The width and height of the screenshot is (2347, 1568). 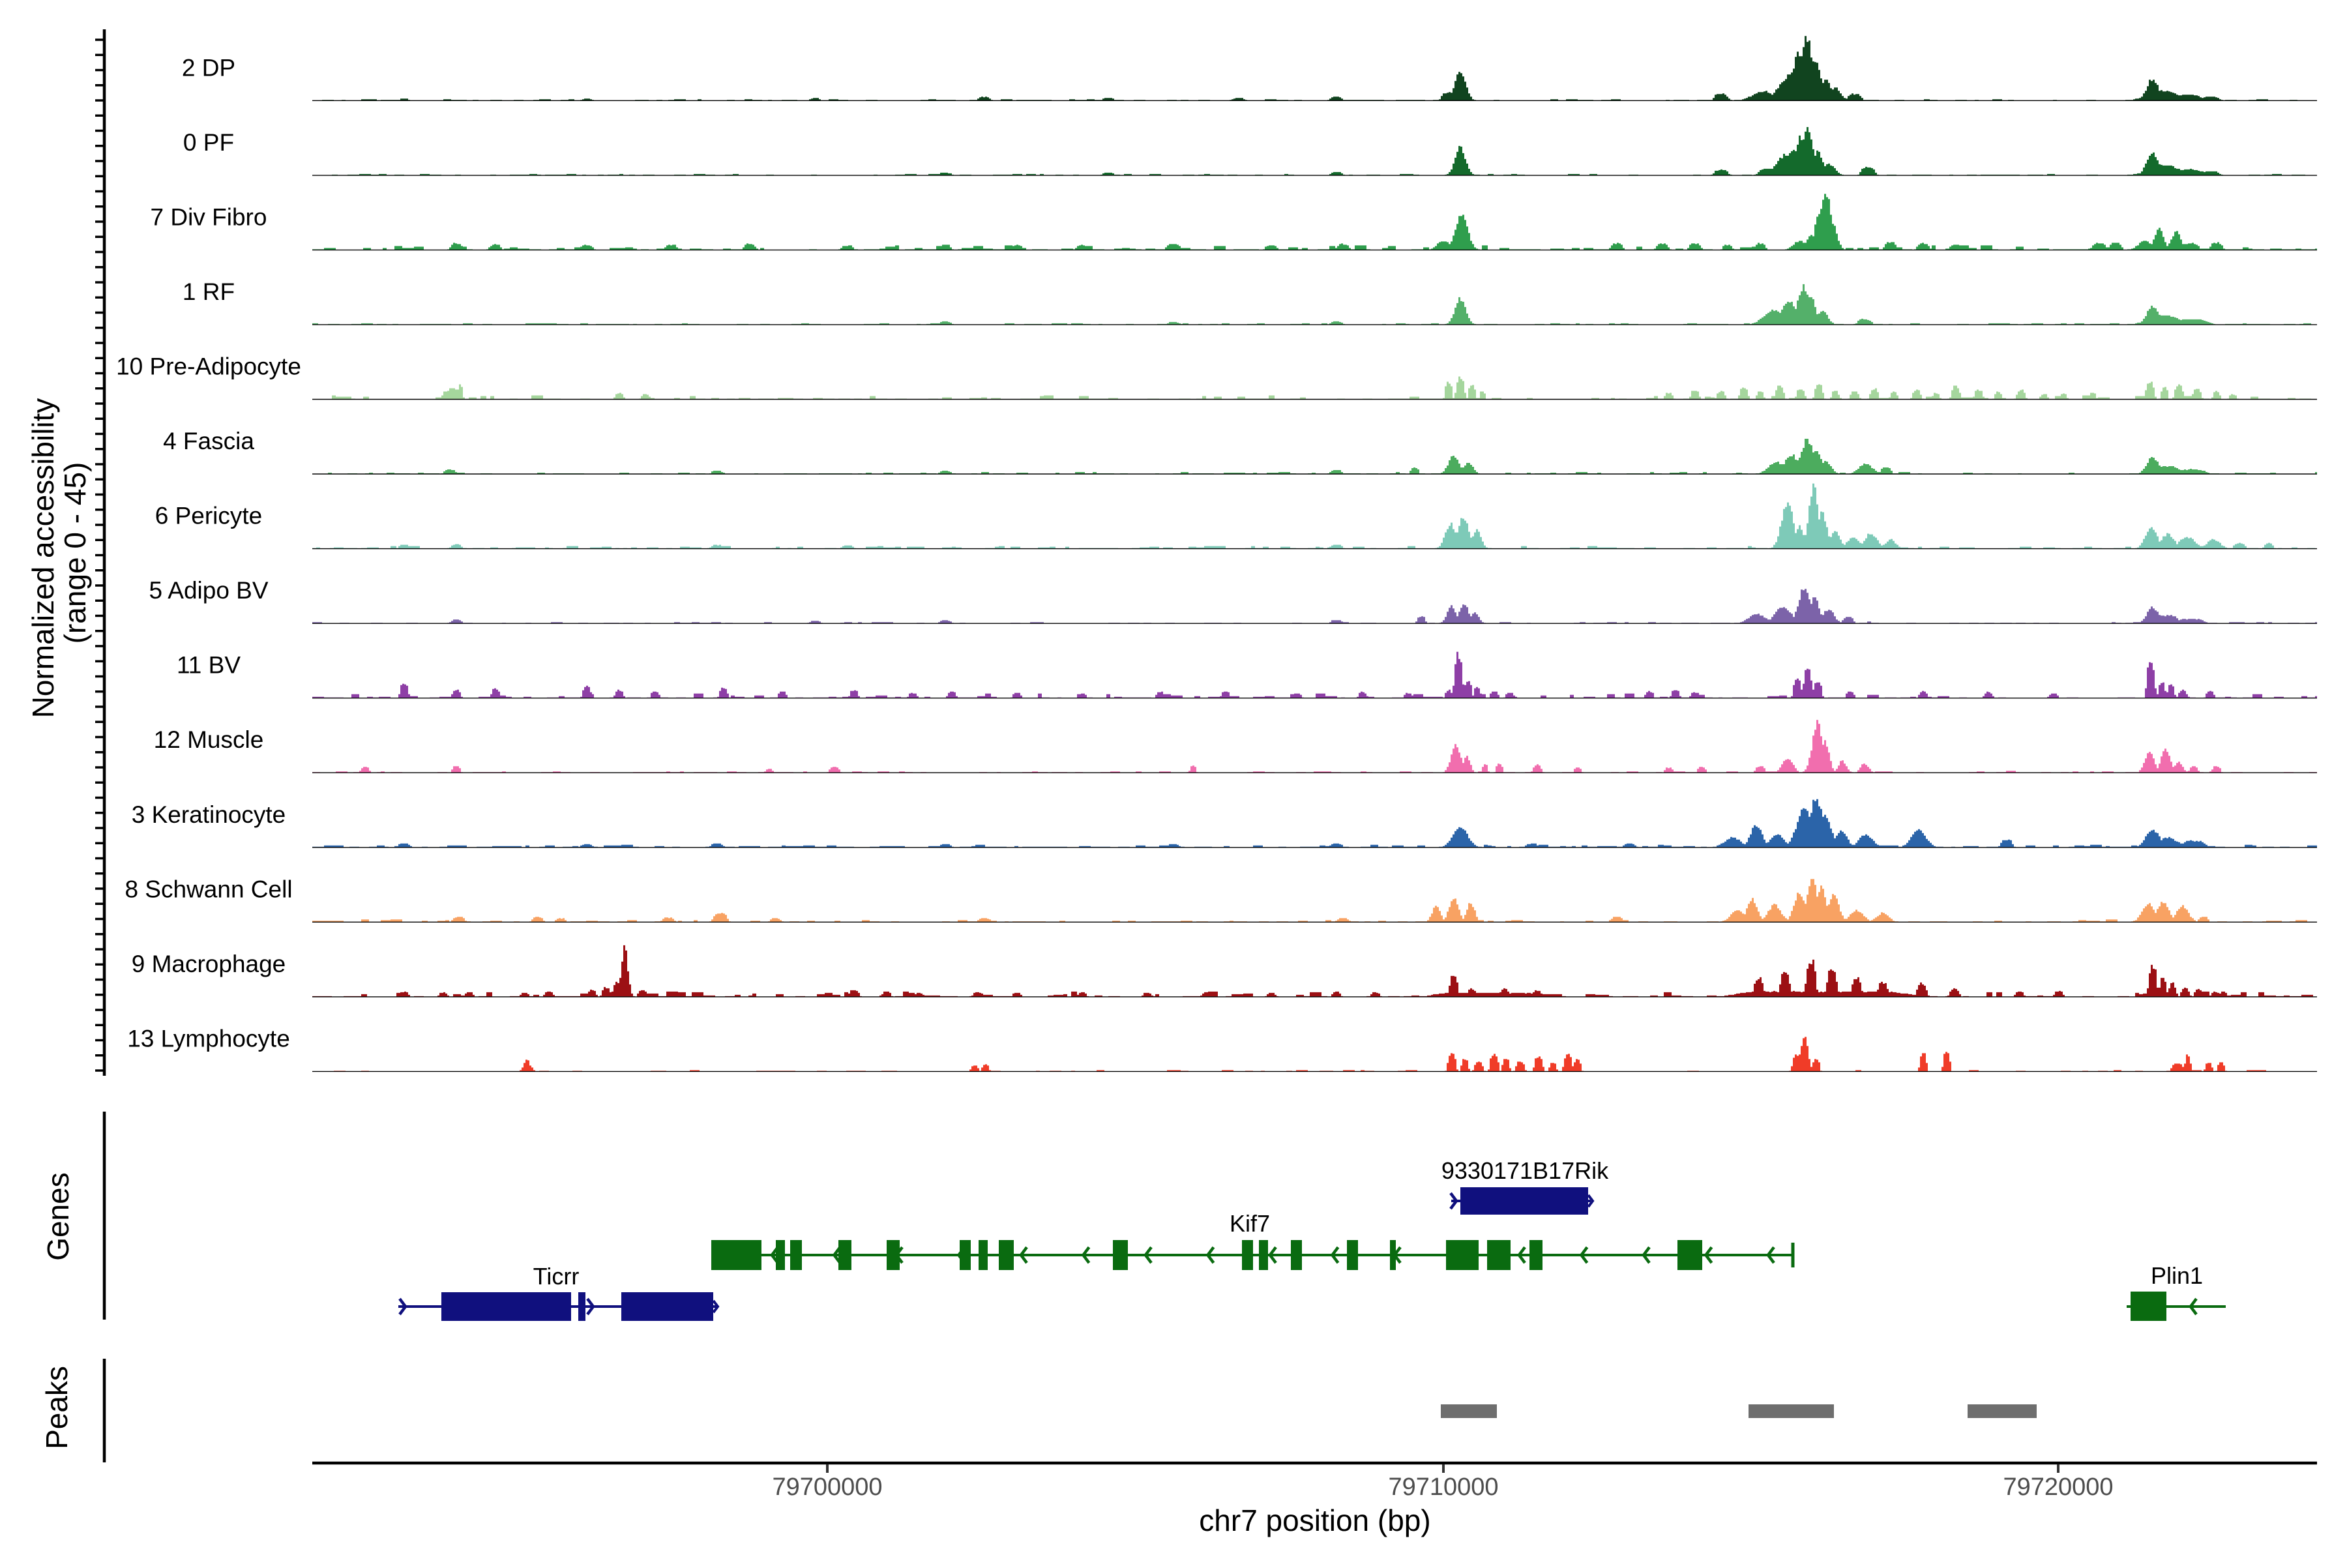 I want to click on svg-text: Genes, so click(x=58, y=1217).